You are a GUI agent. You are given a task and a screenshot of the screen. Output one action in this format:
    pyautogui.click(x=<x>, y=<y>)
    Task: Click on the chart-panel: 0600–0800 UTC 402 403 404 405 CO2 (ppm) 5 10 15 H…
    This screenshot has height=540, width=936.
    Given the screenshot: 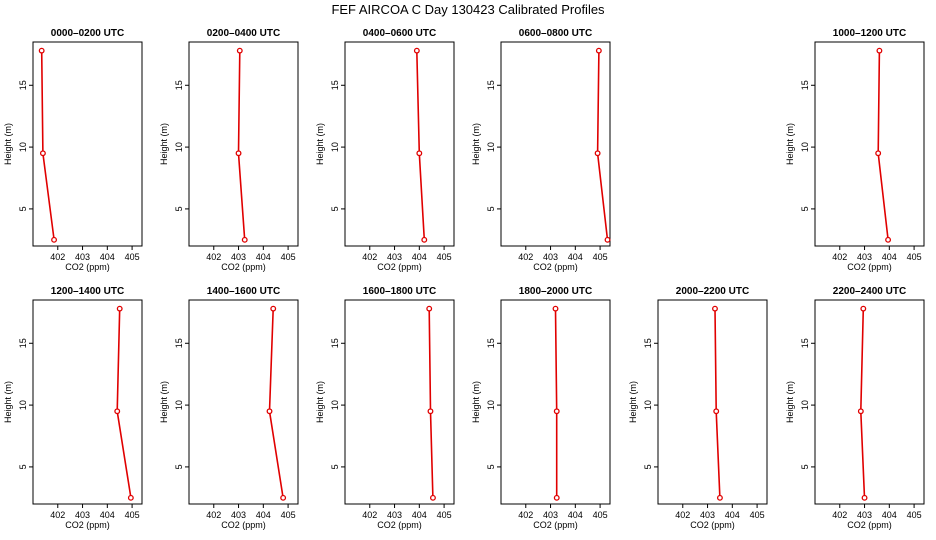 What is the action you would take?
    pyautogui.click(x=541, y=150)
    